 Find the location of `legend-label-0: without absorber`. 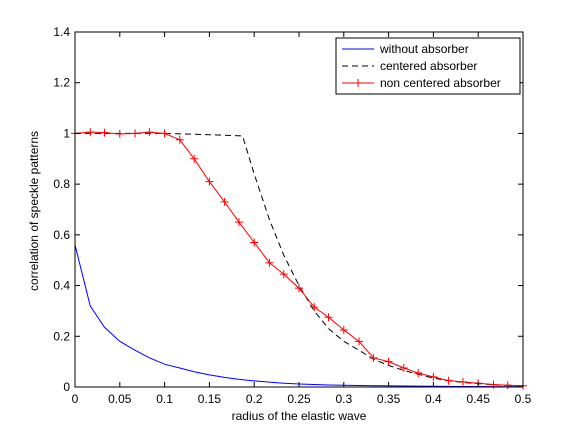

legend-label-0: without absorber is located at coordinates (424, 49).